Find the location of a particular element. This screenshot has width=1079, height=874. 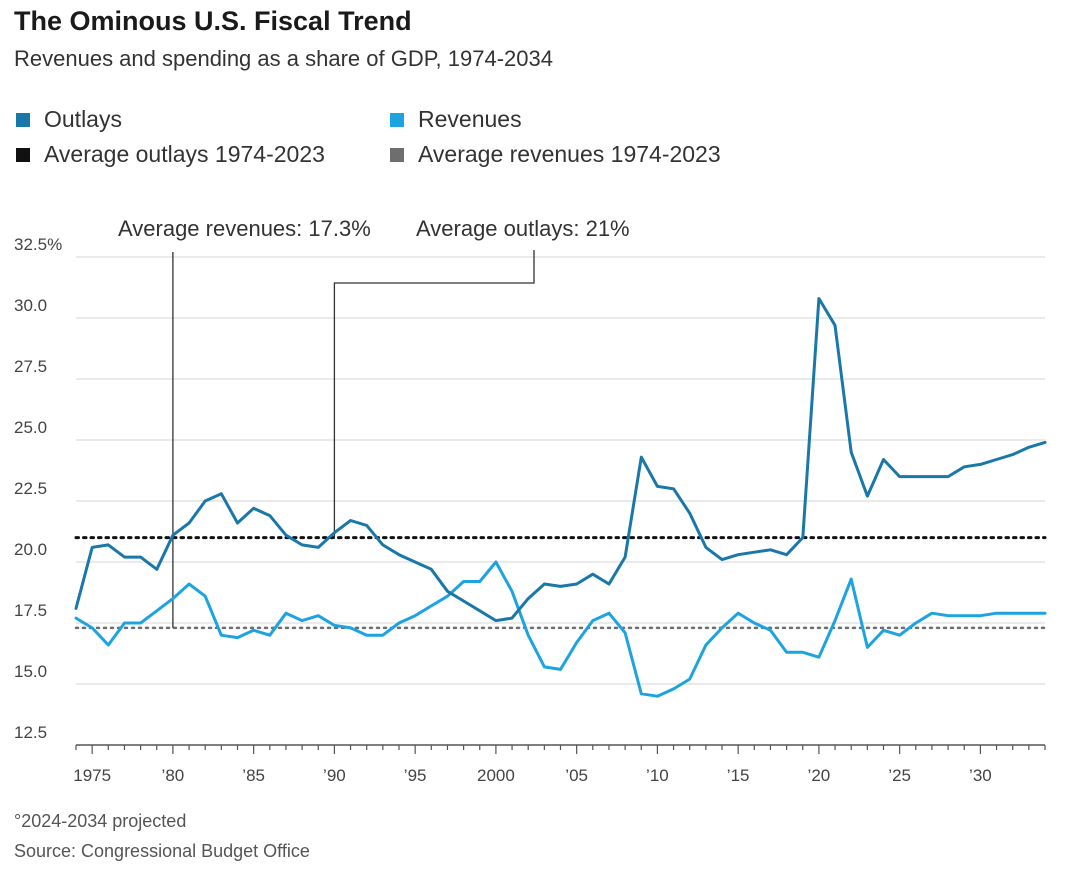

legend-swatch-avg-revenues is located at coordinates (397, 154).